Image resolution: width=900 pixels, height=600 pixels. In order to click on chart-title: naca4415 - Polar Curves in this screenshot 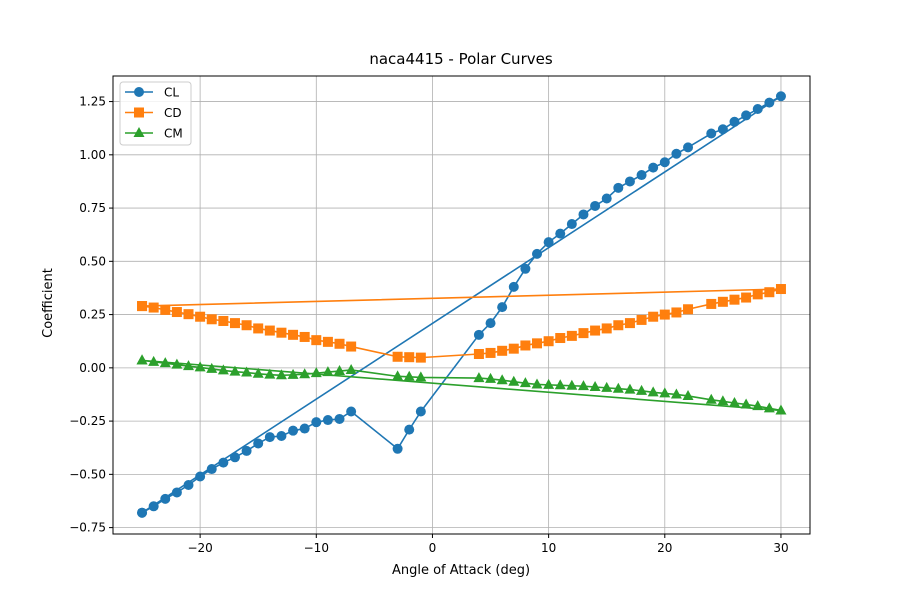, I will do `click(460, 59)`.